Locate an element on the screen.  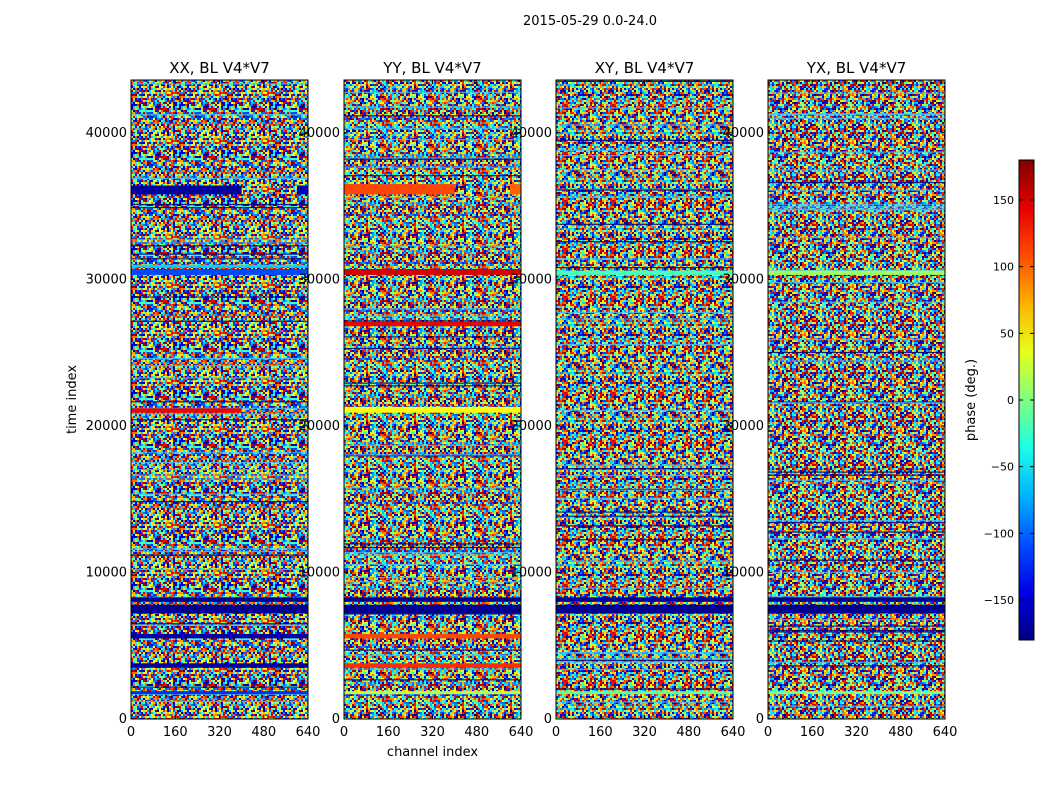
colorbar: 150 100 50 0 −50 −100 −150 phase (deg.) is located at coordinates (999, 400).